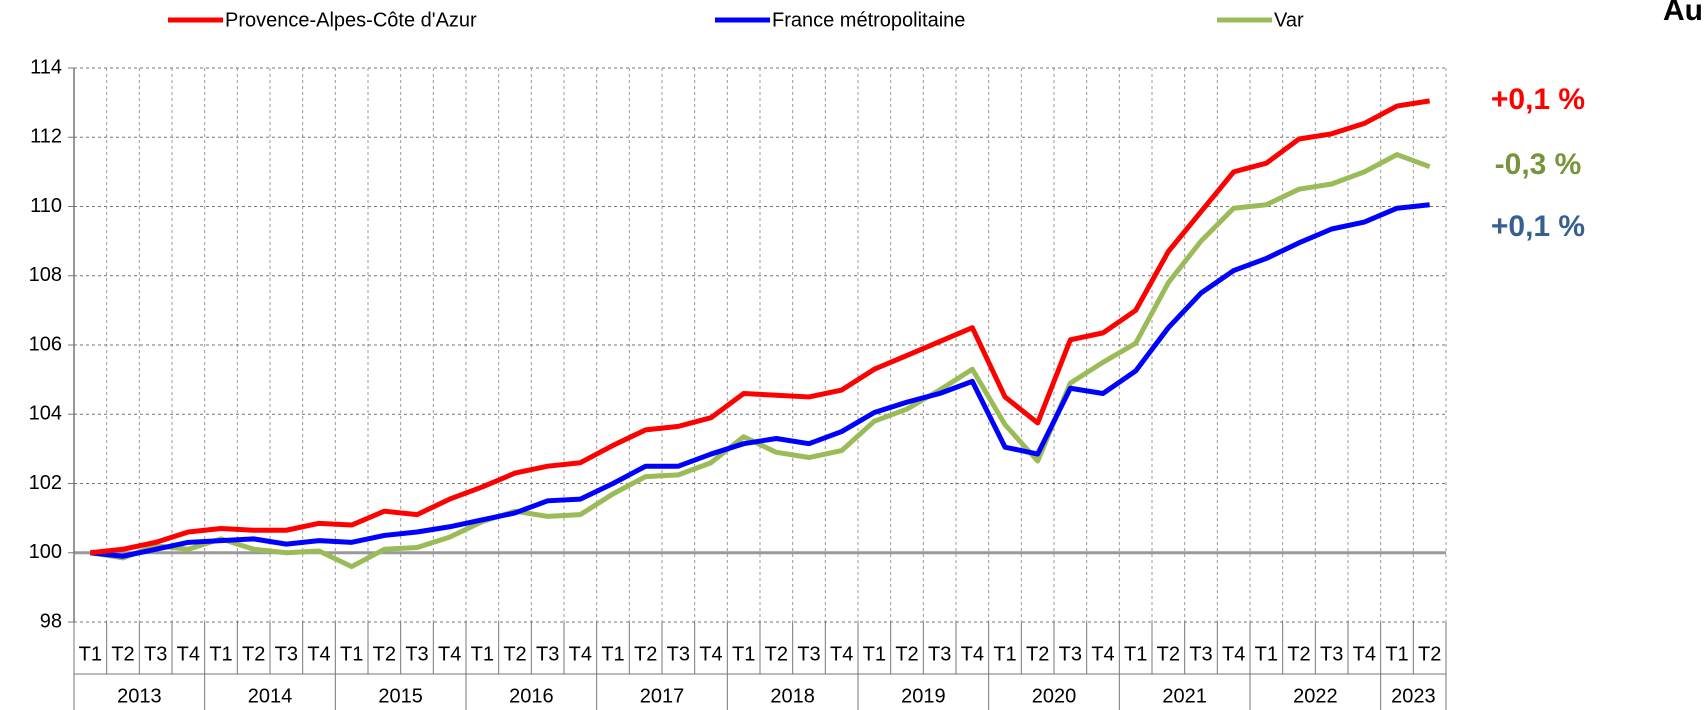 The width and height of the screenshot is (1704, 710). What do you see at coordinates (45, 275) in the screenshot?
I see `y-tick-label: 108` at bounding box center [45, 275].